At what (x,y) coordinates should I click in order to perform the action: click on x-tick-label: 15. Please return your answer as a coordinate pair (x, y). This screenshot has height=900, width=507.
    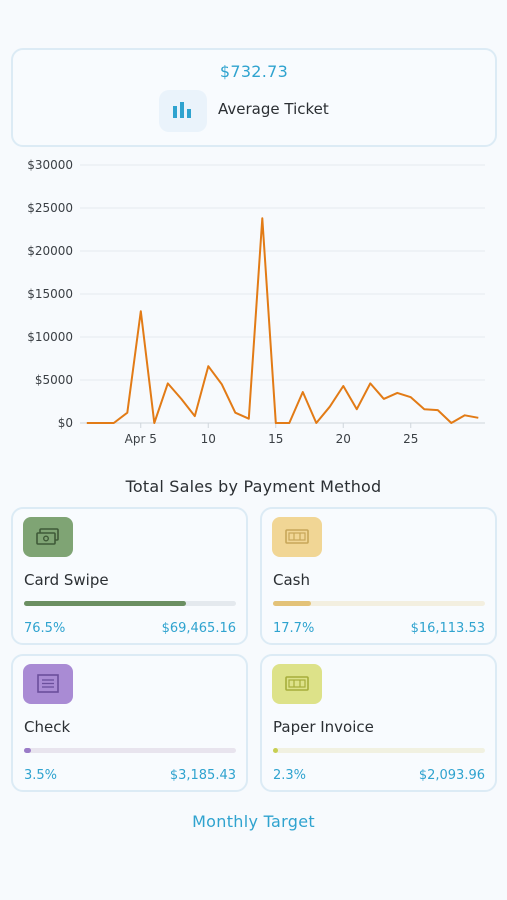
    Looking at the image, I should click on (275, 439).